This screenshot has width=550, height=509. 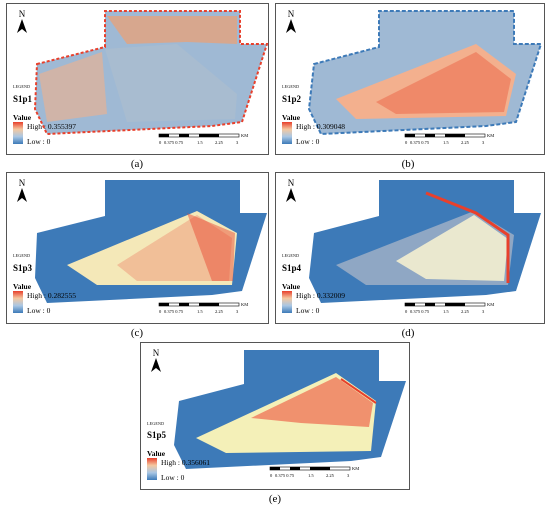 I want to click on high-value: High : 0.355397, so click(x=51, y=126).